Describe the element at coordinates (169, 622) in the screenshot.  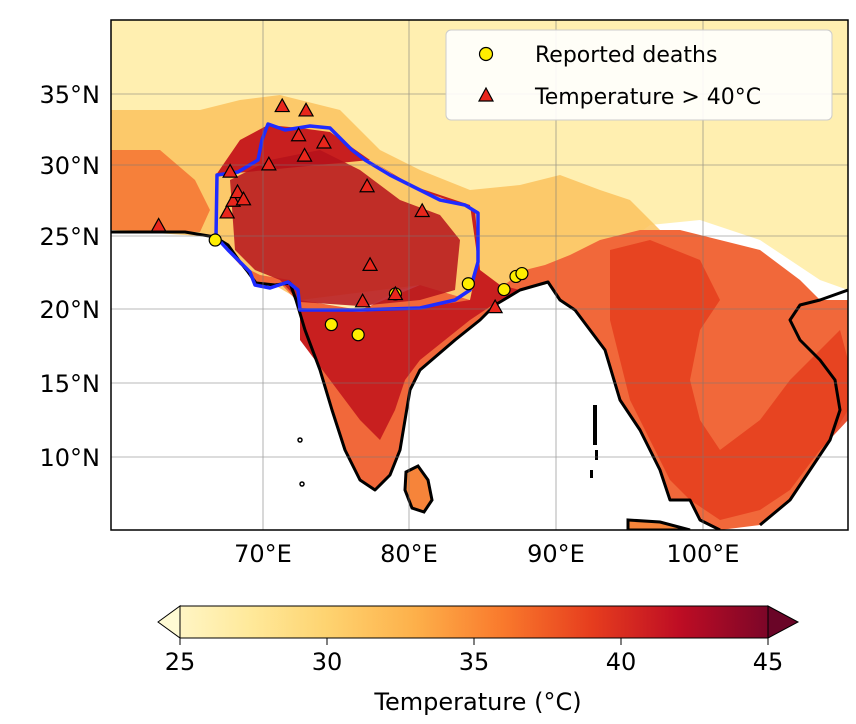
I see `colorbar-low-extend` at that location.